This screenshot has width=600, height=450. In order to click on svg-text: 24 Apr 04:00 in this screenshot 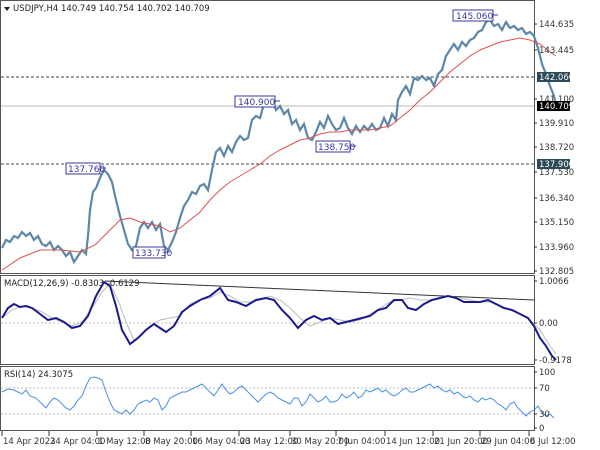, I will do `click(77, 442)`.